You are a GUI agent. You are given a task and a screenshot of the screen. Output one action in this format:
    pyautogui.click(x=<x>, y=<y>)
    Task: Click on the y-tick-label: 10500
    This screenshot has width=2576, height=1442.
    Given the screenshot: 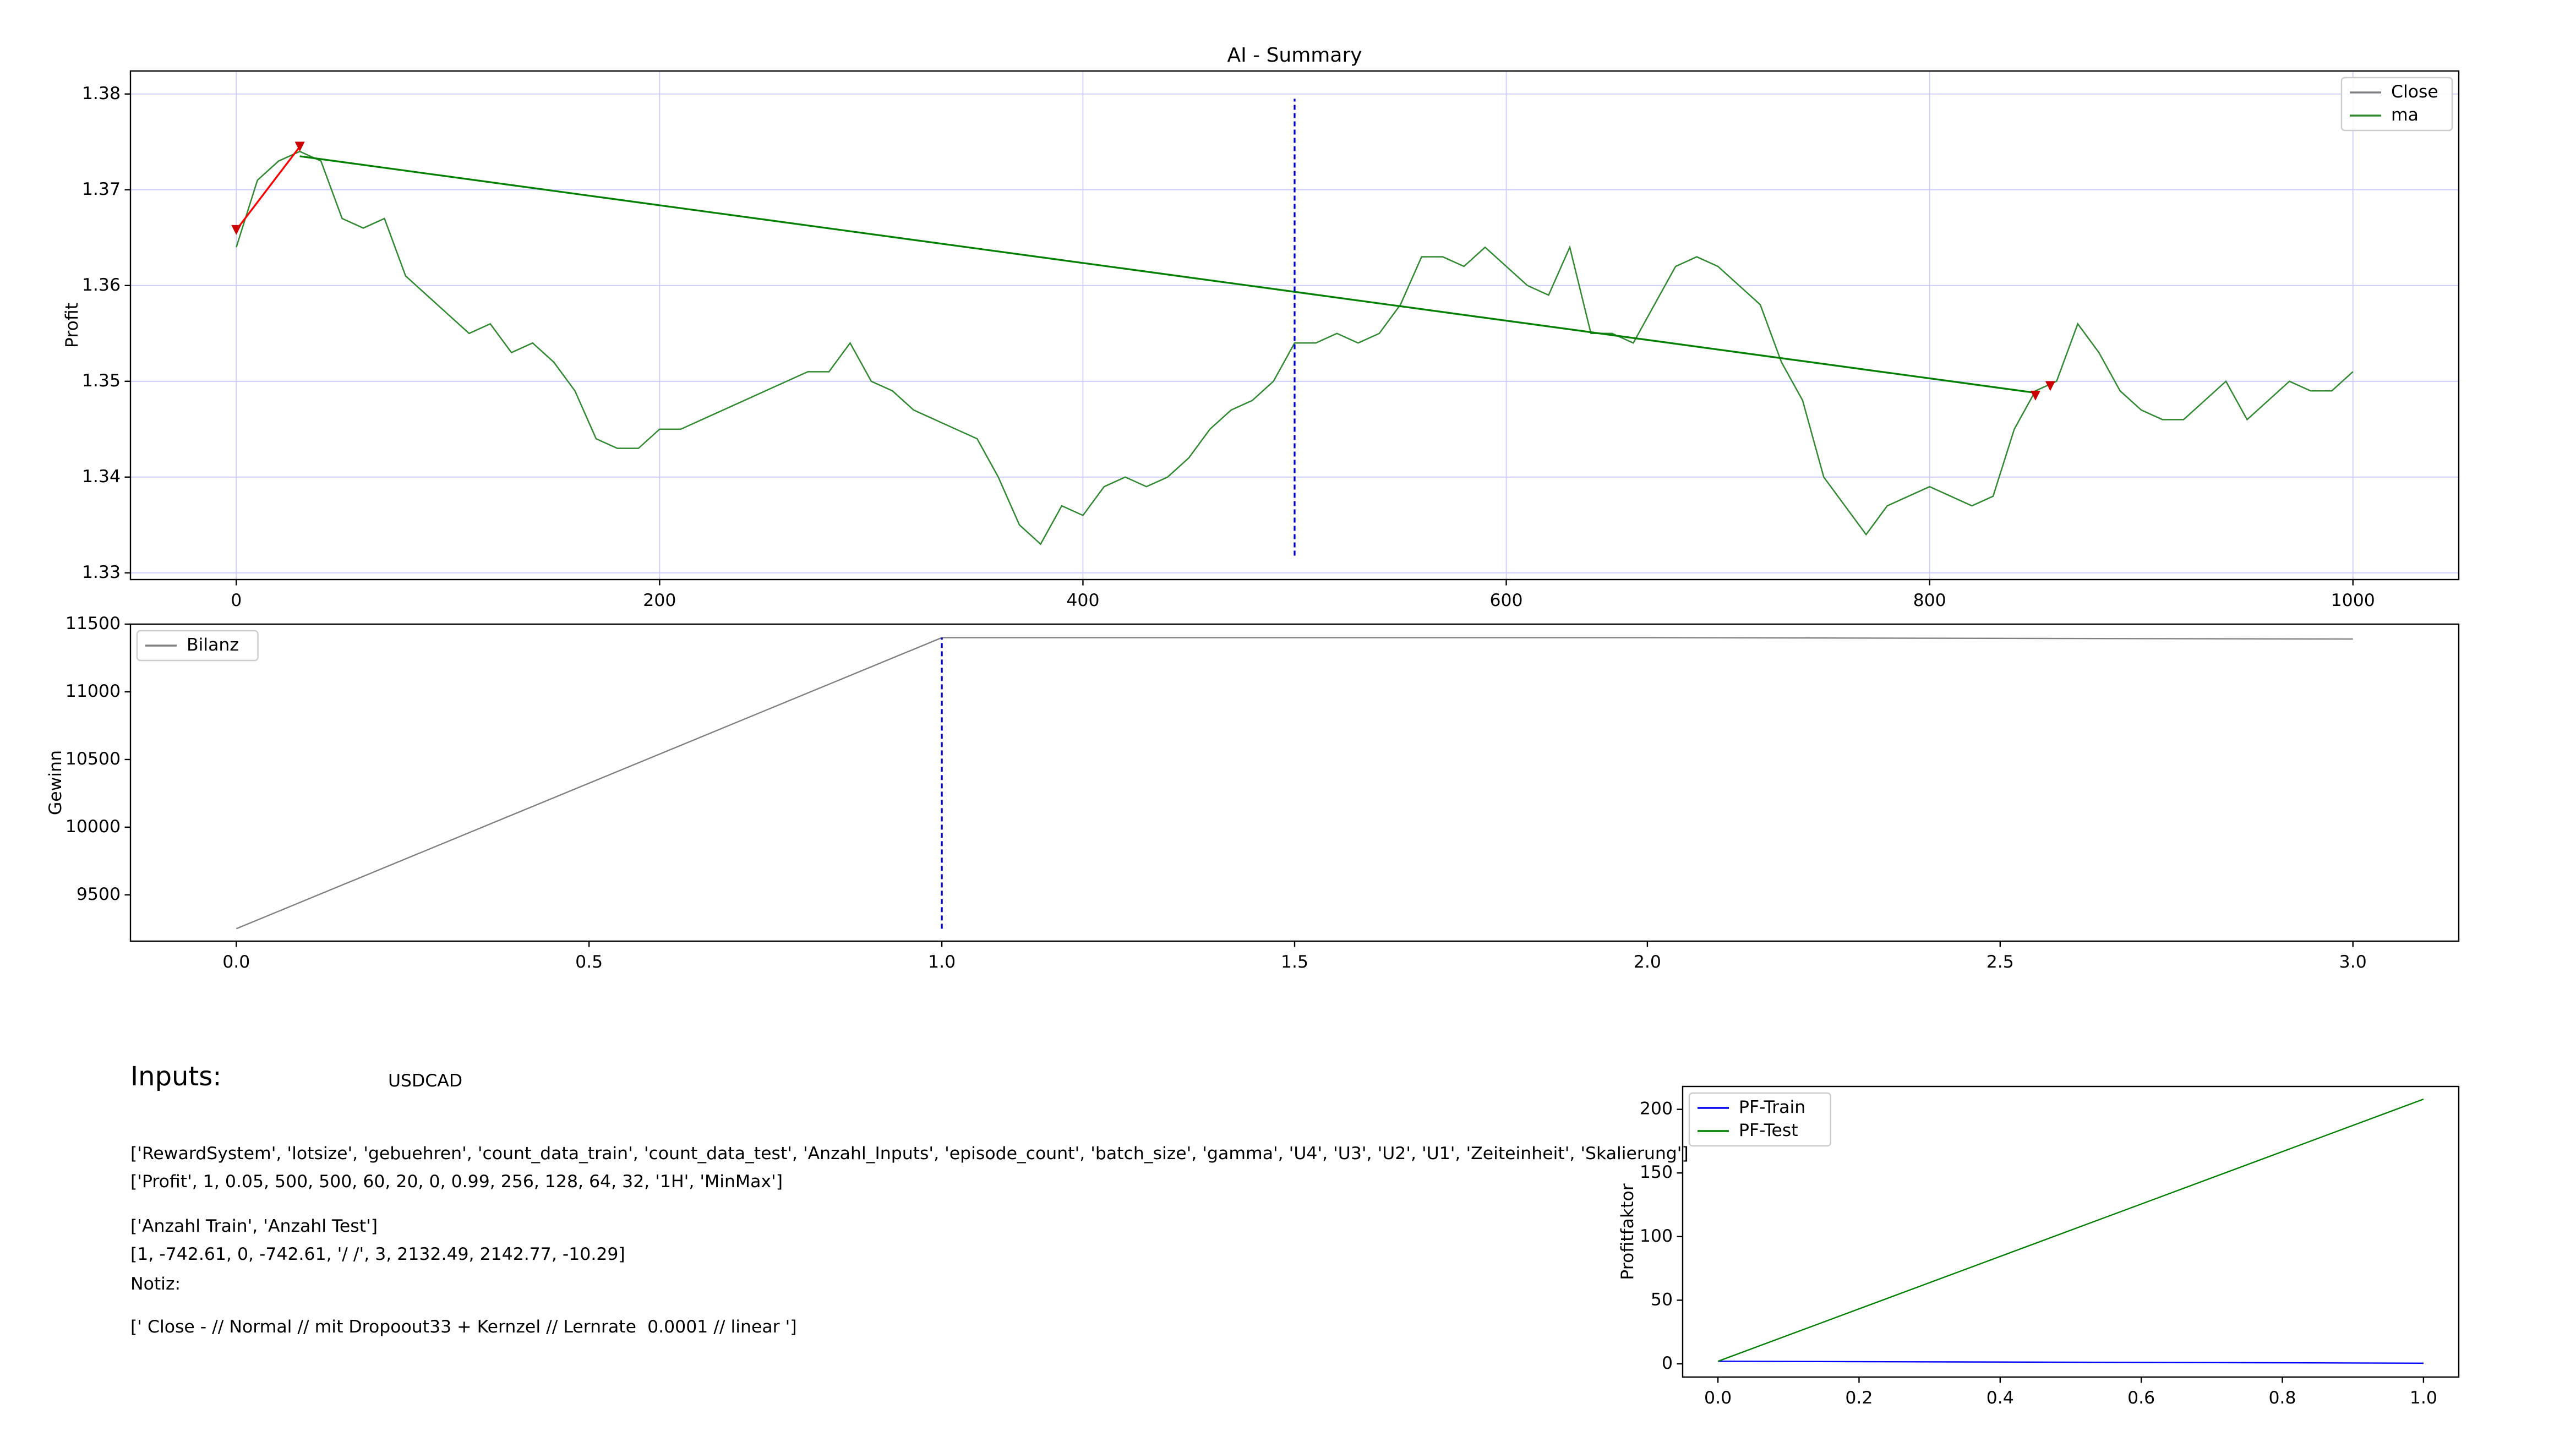 What is the action you would take?
    pyautogui.click(x=94, y=759)
    